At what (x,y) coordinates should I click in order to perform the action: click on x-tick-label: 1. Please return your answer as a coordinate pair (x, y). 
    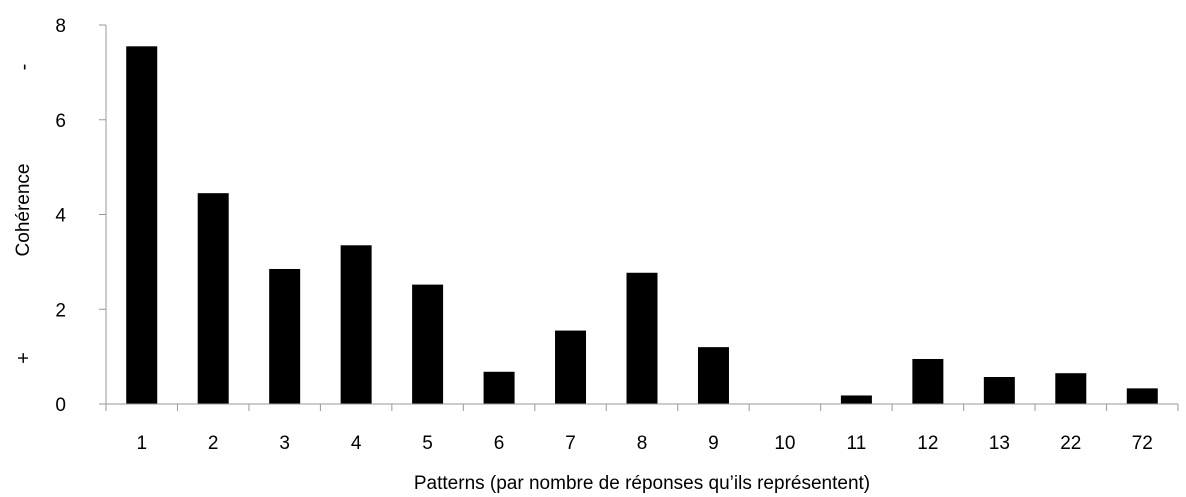
    Looking at the image, I should click on (141, 443).